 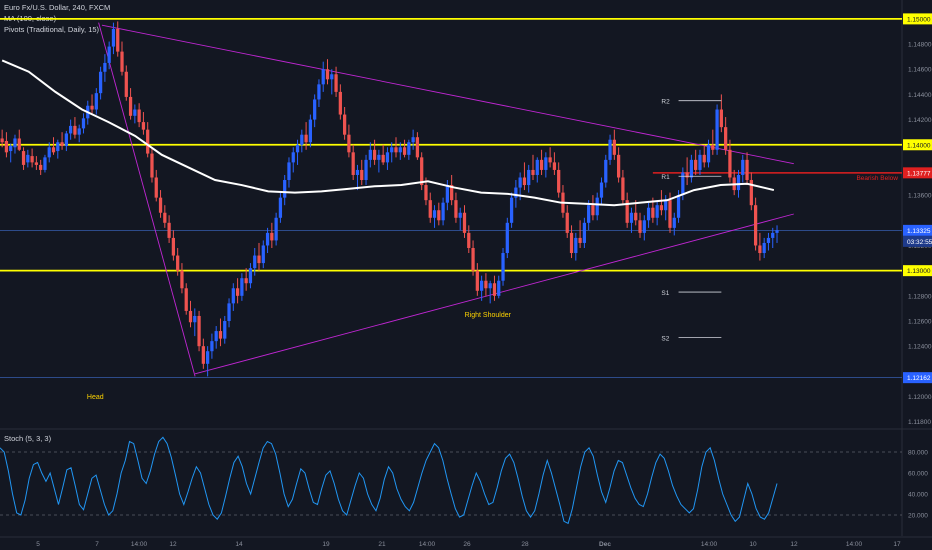 What do you see at coordinates (52, 29) in the screenshot?
I see `pivots-indicator-label: Pivots (Traditional, Daily, 15)` at bounding box center [52, 29].